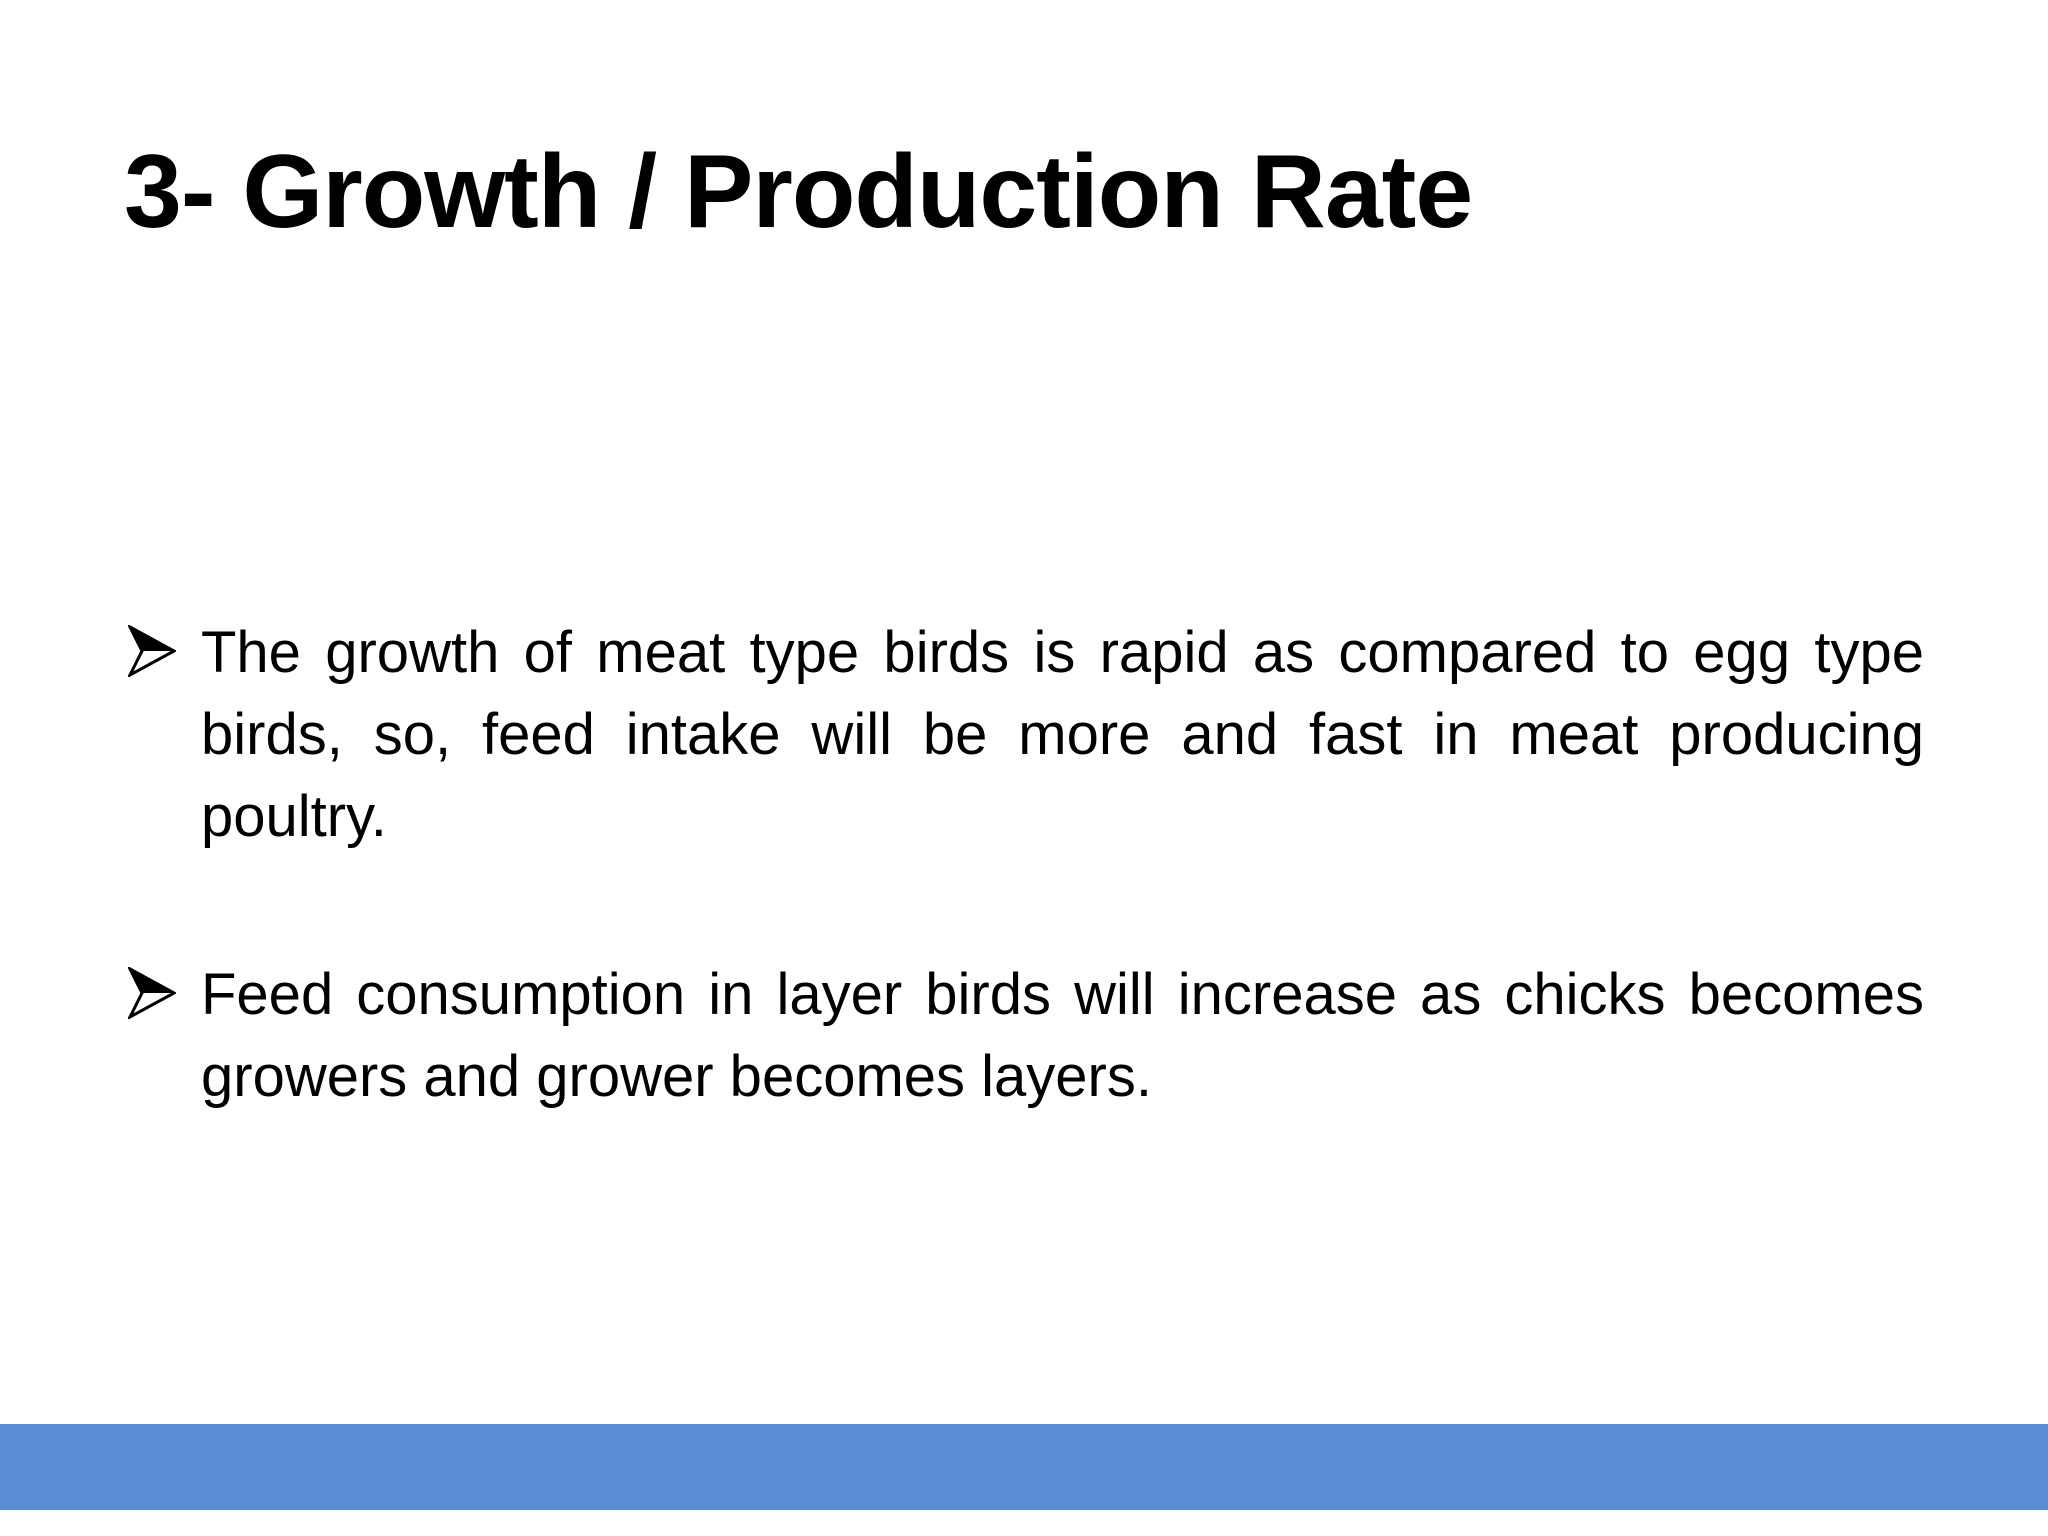 The image size is (2048, 1536). I want to click on footer-bar, so click(1024, 1467).